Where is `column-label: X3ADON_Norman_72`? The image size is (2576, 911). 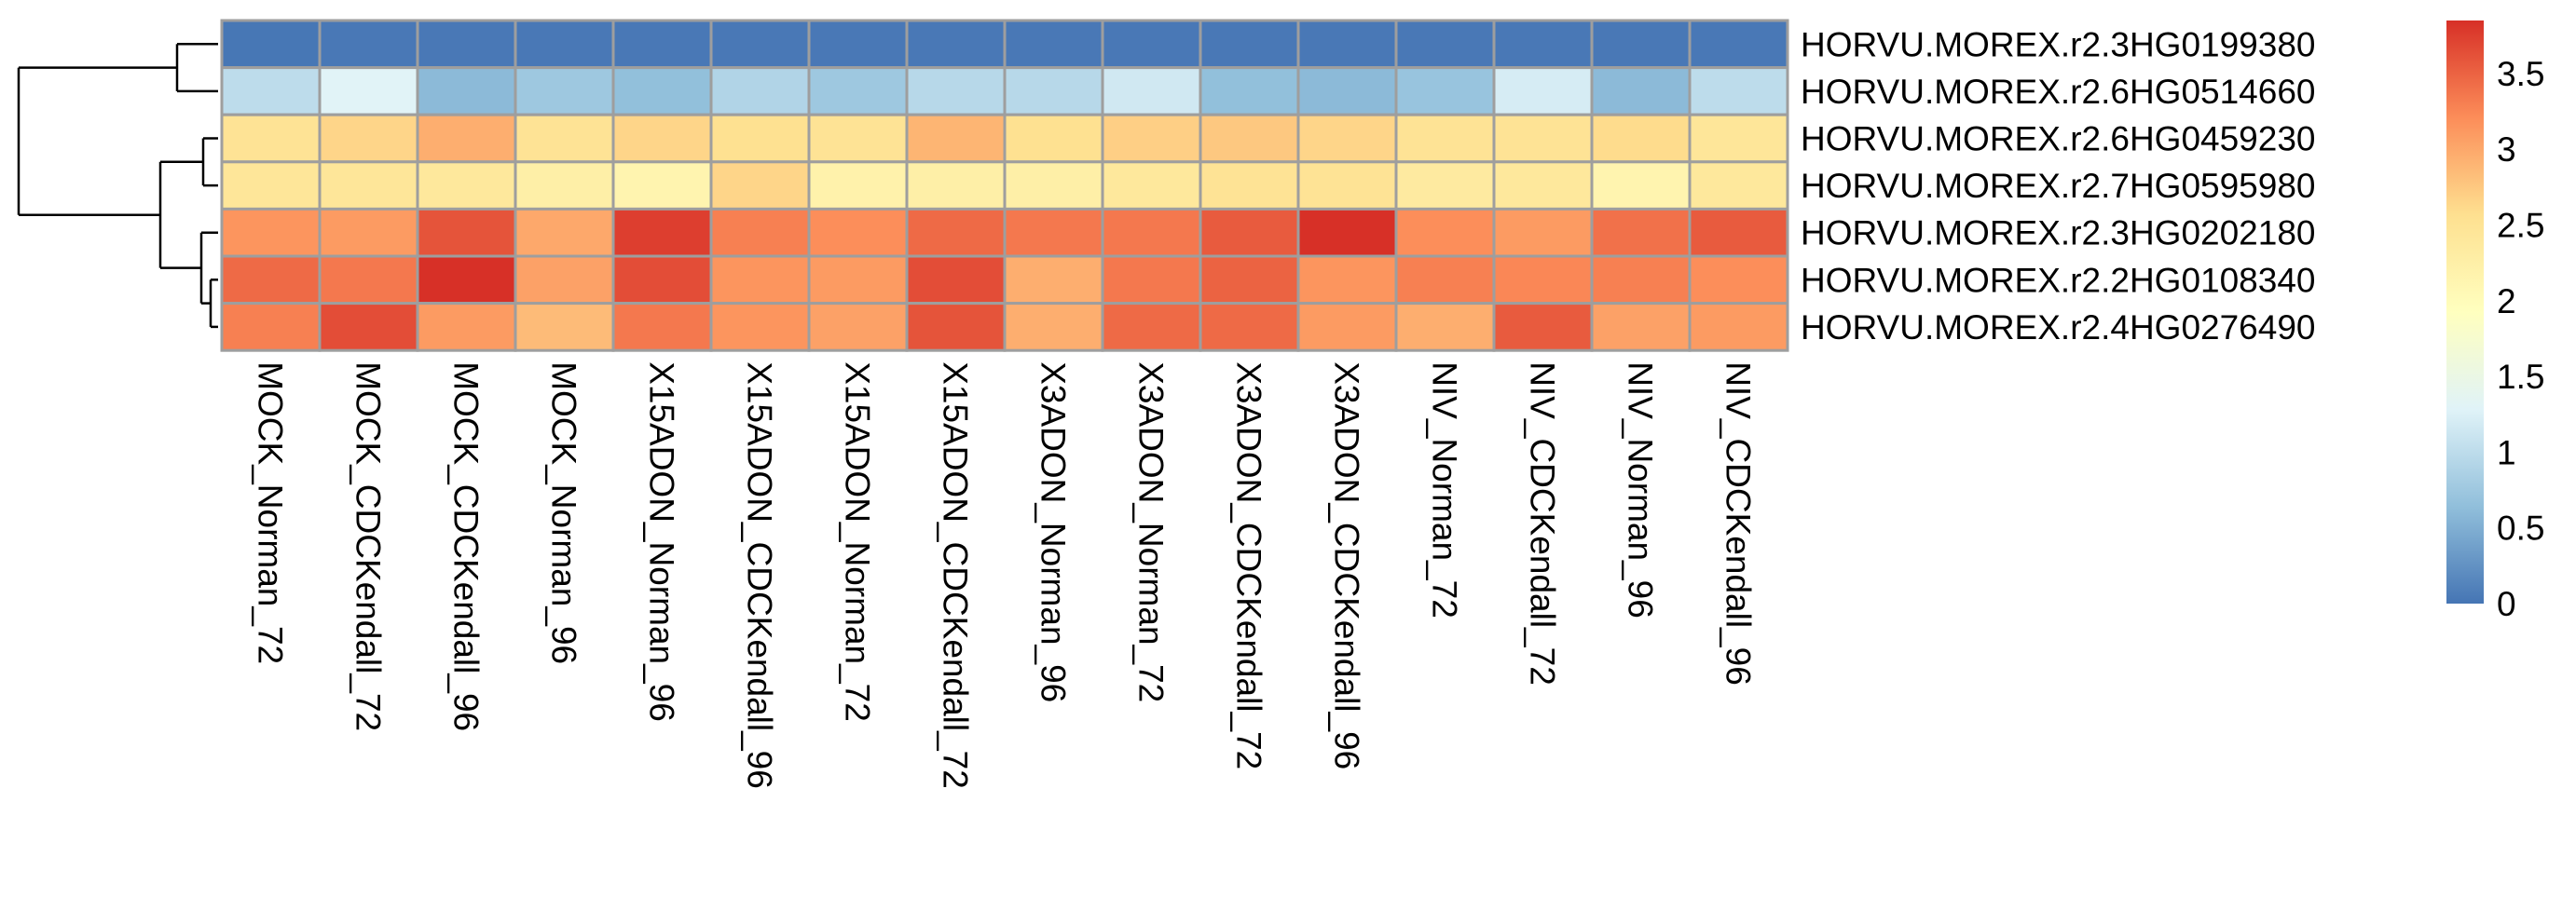
column-label: X3ADON_Norman_72 is located at coordinates (1151, 531).